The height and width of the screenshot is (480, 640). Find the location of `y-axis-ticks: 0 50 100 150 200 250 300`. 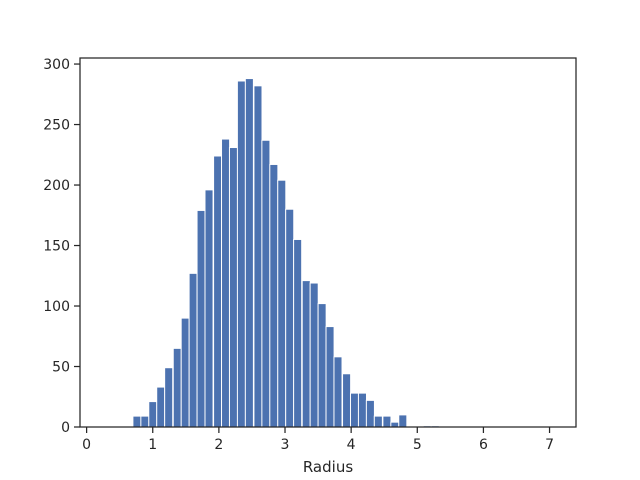

y-axis-ticks: 0 50 100 150 200 250 300 is located at coordinates (61, 246).